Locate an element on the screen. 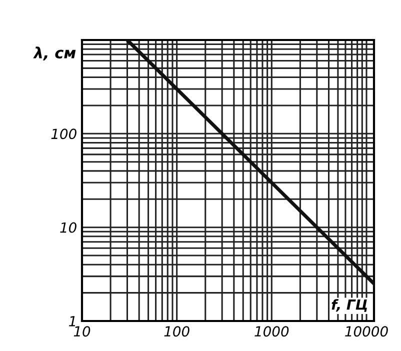 The height and width of the screenshot is (351, 401). x-axis-title: f, ГЦ is located at coordinates (349, 305).